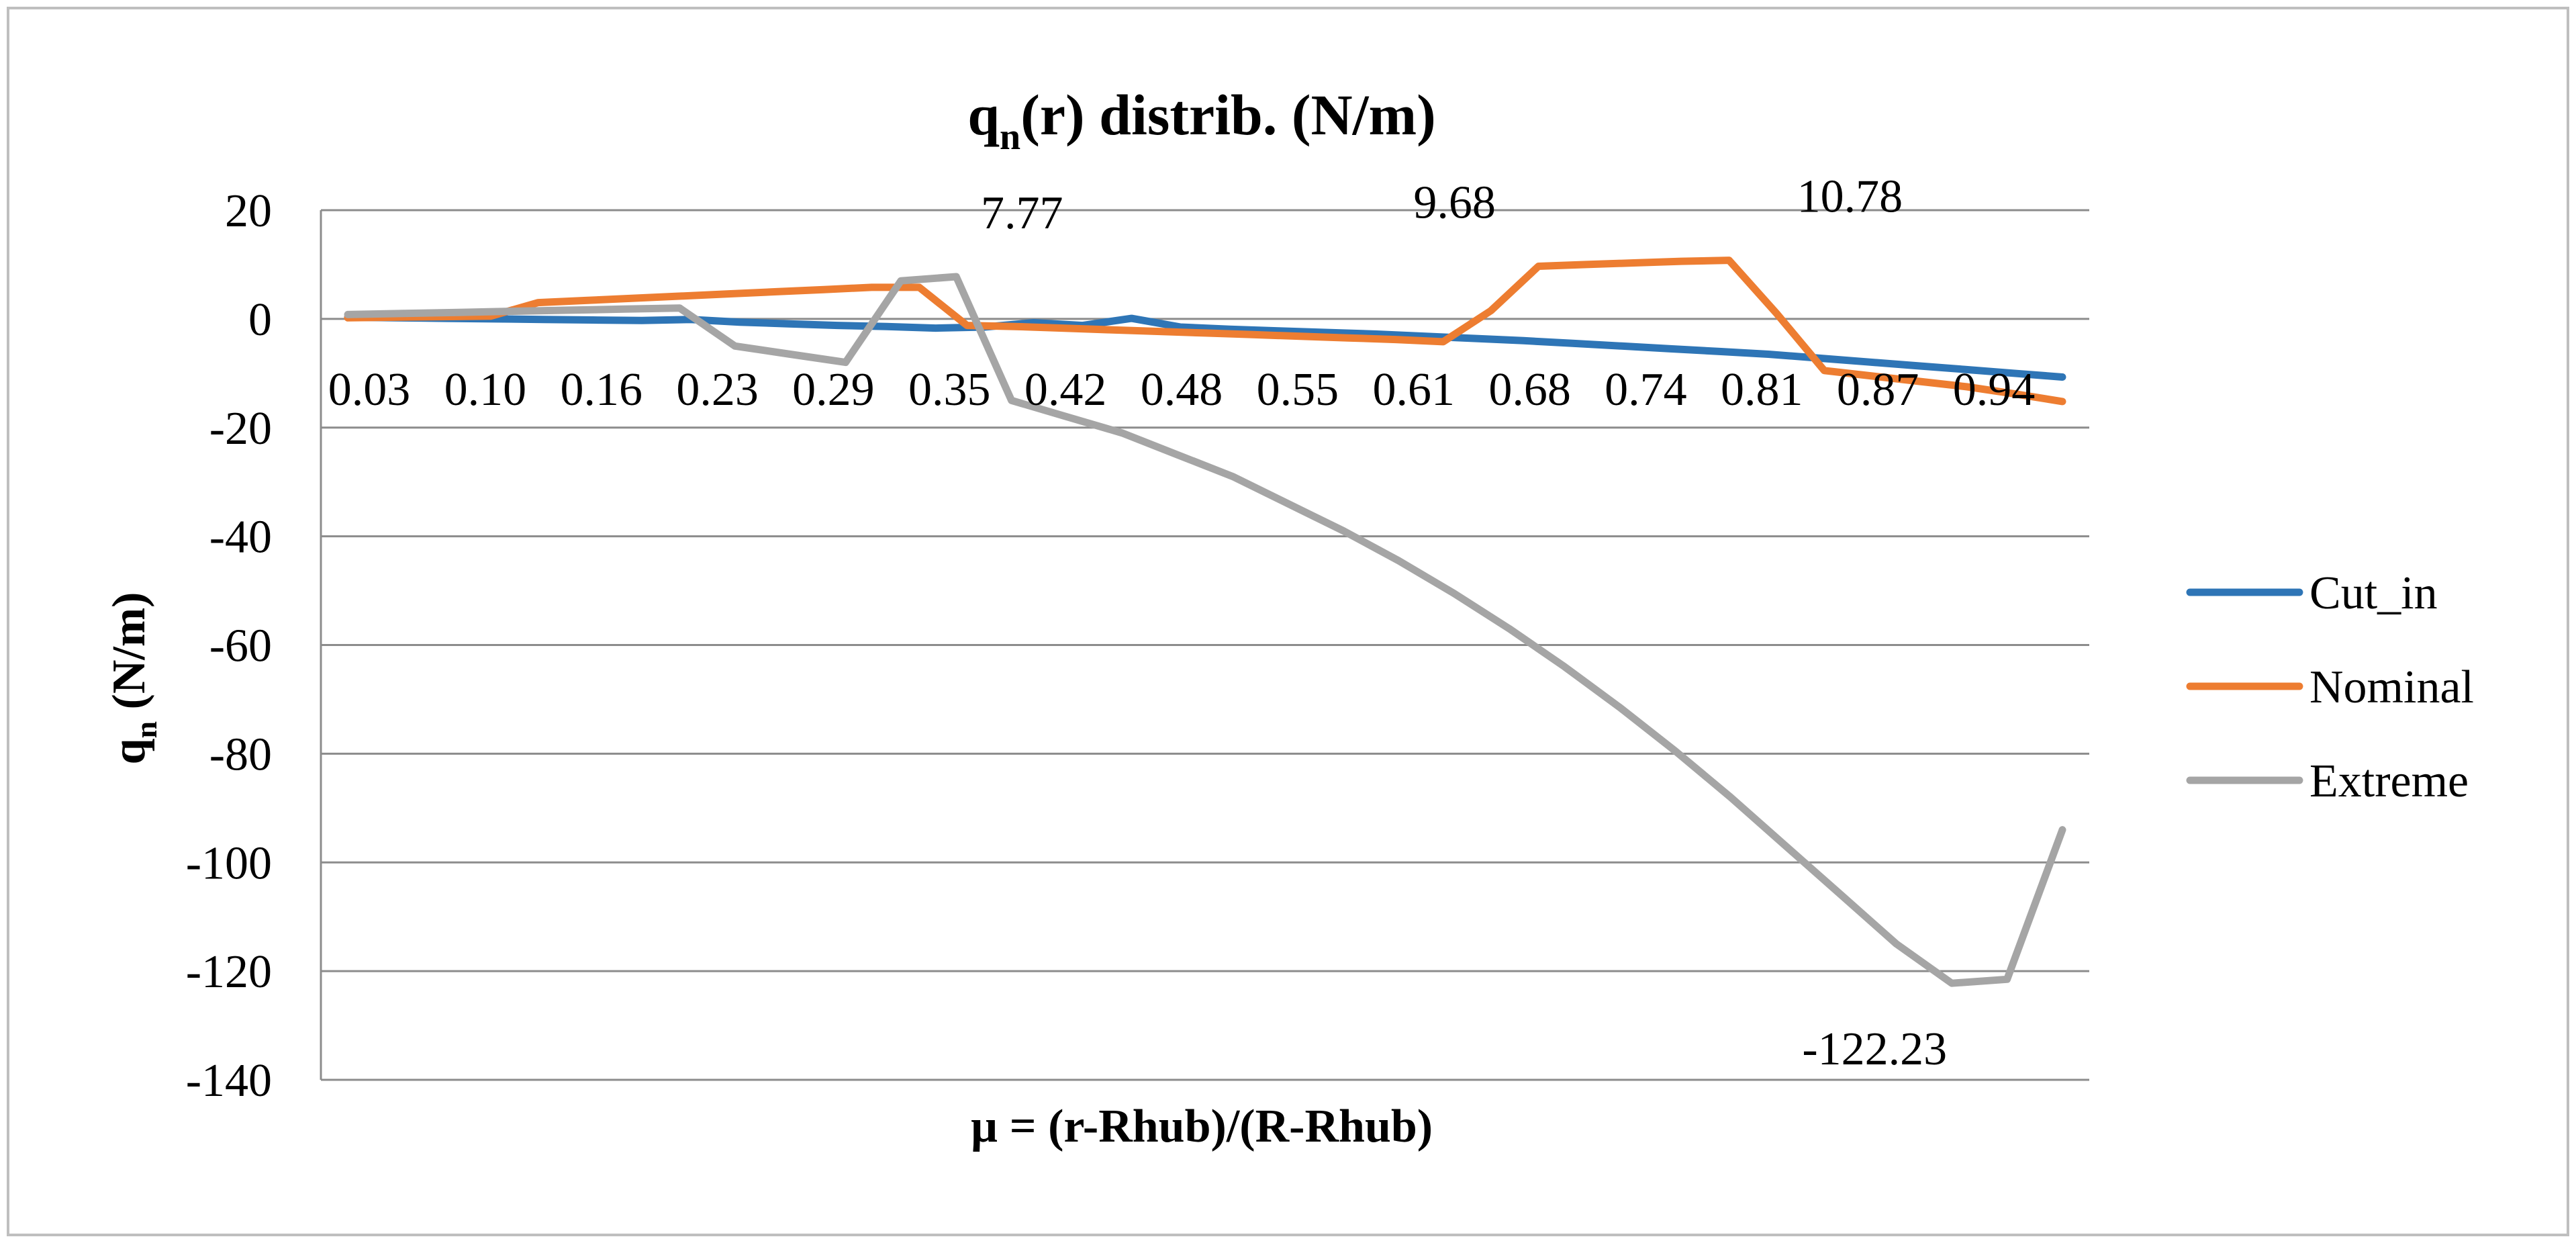 The height and width of the screenshot is (1243, 2576). What do you see at coordinates (485, 390) in the screenshot?
I see `x-tick-label: 0.10` at bounding box center [485, 390].